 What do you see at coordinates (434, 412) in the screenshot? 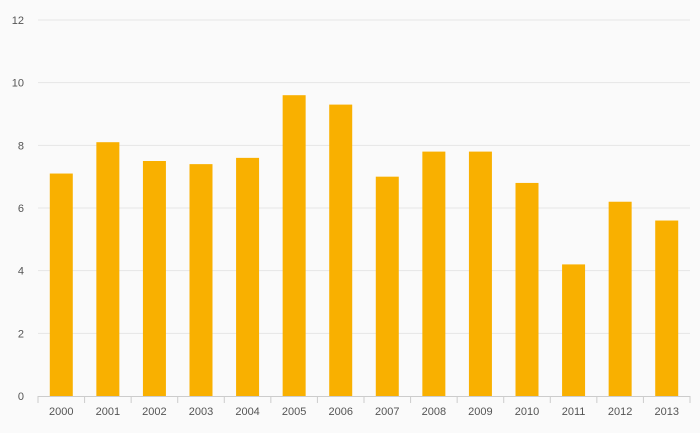
I see `x-tick-label: 2008` at bounding box center [434, 412].